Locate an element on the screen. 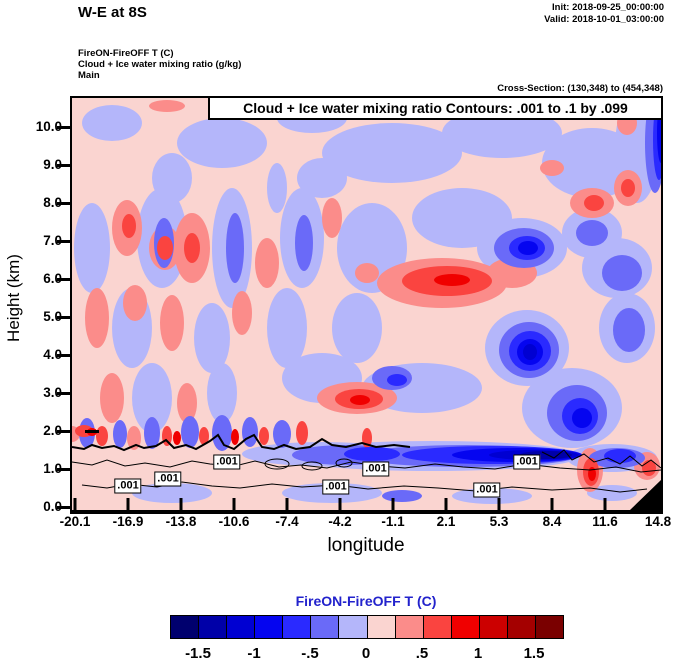  y-tick-label: 10.0 is located at coordinates (48, 126).